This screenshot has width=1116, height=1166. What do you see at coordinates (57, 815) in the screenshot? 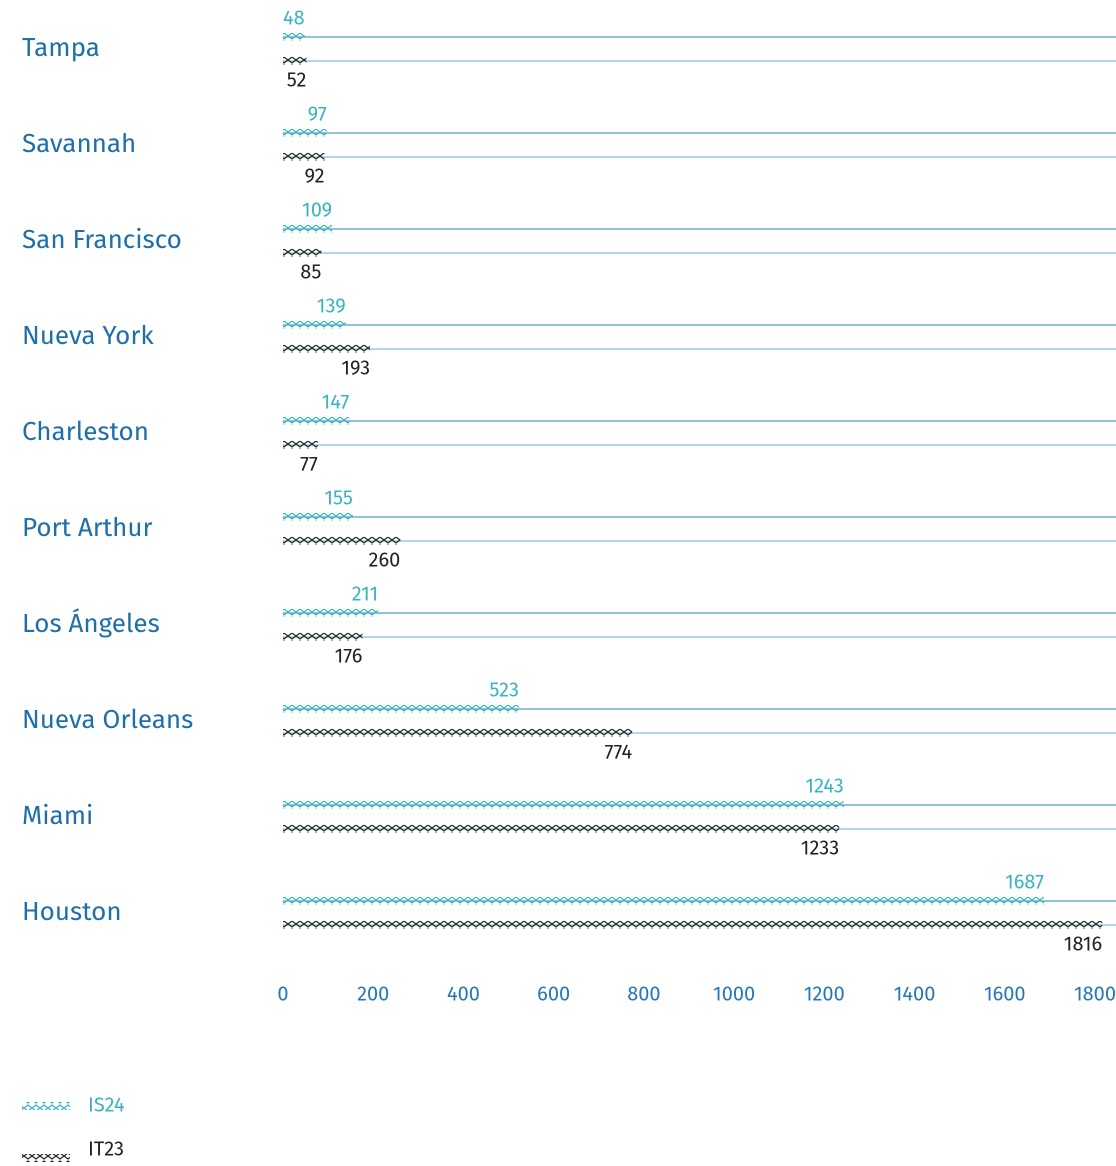
I see `category-label: Miami` at bounding box center [57, 815].